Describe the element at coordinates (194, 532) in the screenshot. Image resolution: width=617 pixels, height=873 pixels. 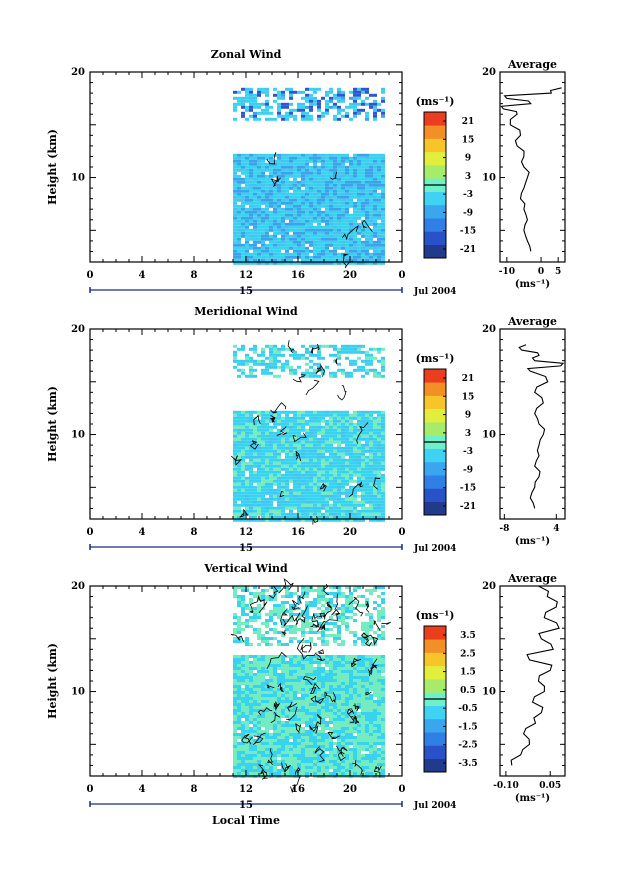
I see `x-tick-label: 8` at that location.